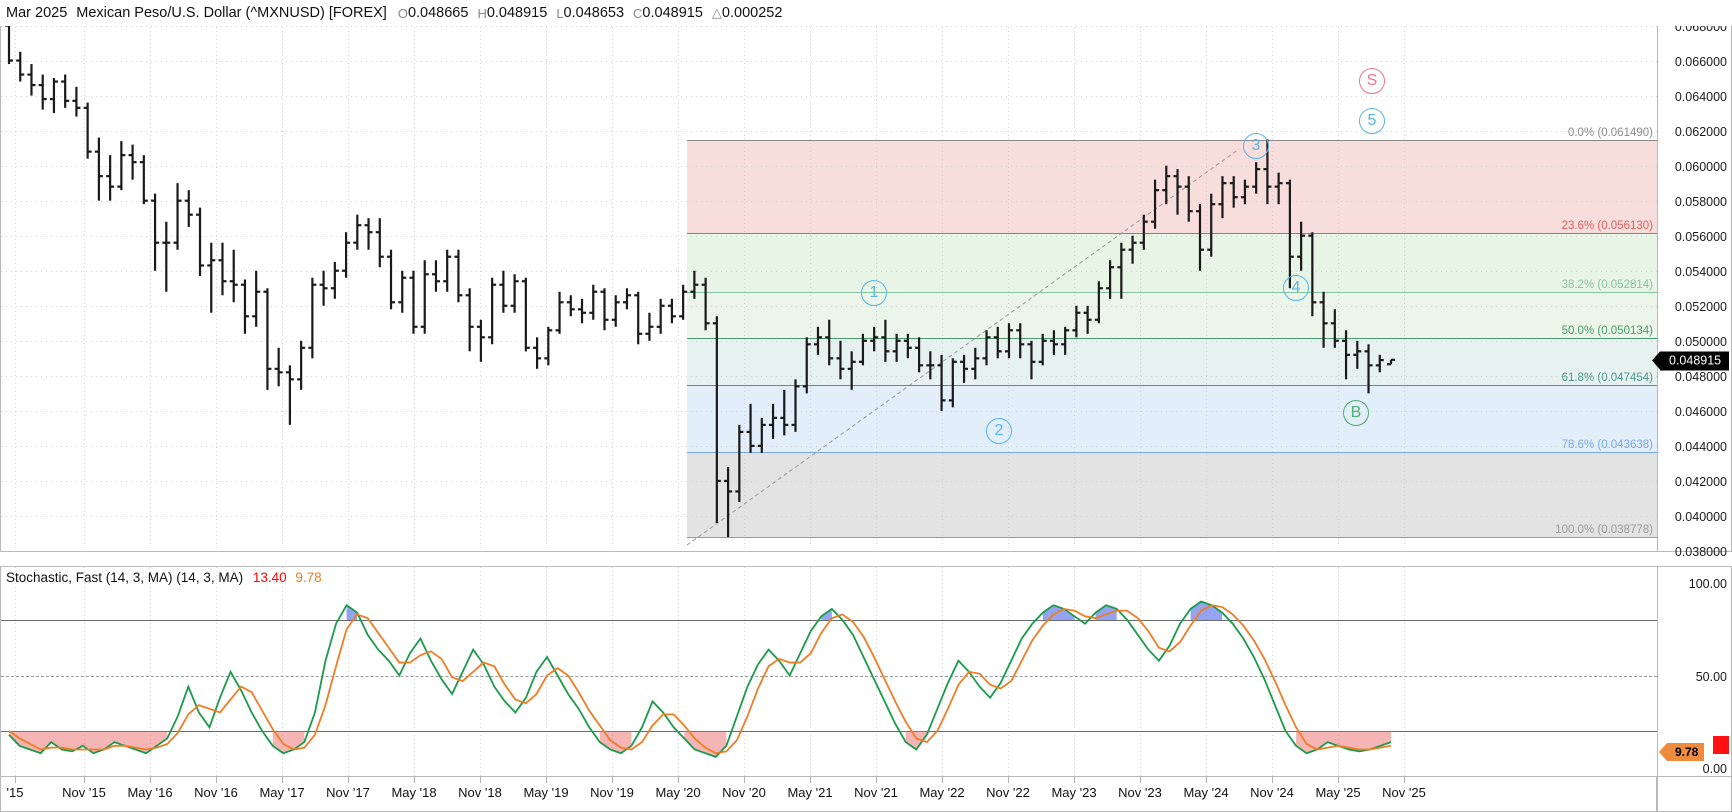 This screenshot has height=812, width=1732. What do you see at coordinates (874, 293) in the screenshot?
I see `wave-label-1: 1` at bounding box center [874, 293].